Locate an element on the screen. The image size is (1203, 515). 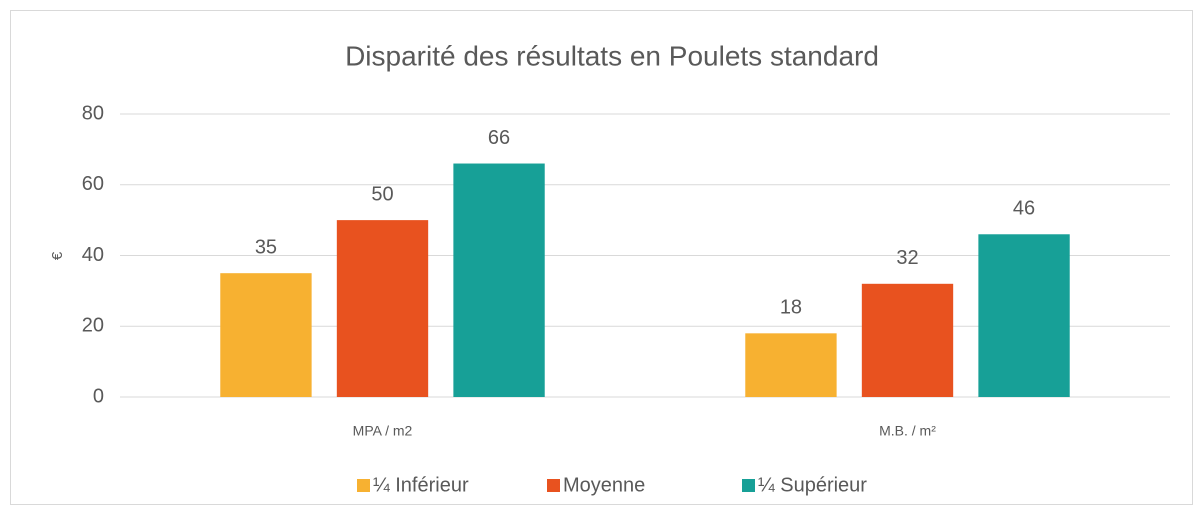
data-label: 35 is located at coordinates (266, 247).